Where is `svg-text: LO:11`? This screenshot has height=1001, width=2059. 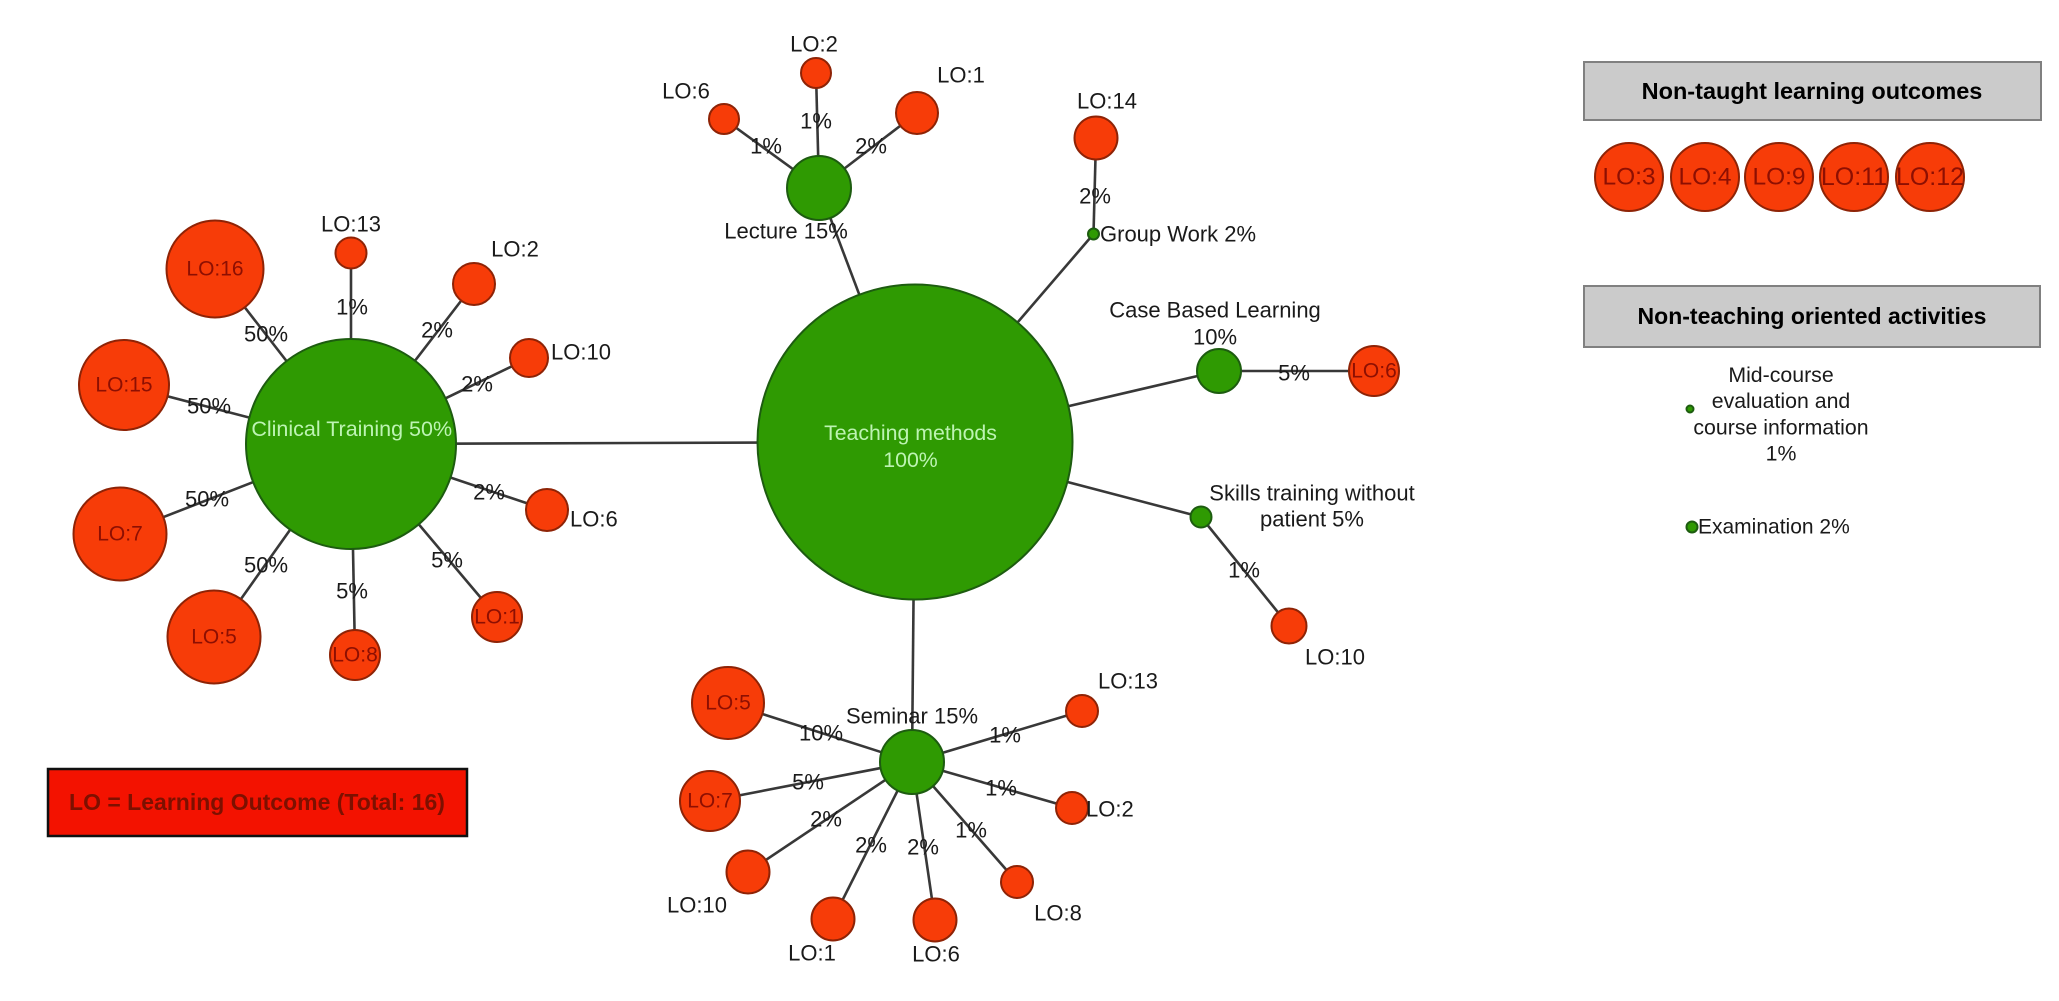
svg-text: LO:11 is located at coordinates (1854, 177).